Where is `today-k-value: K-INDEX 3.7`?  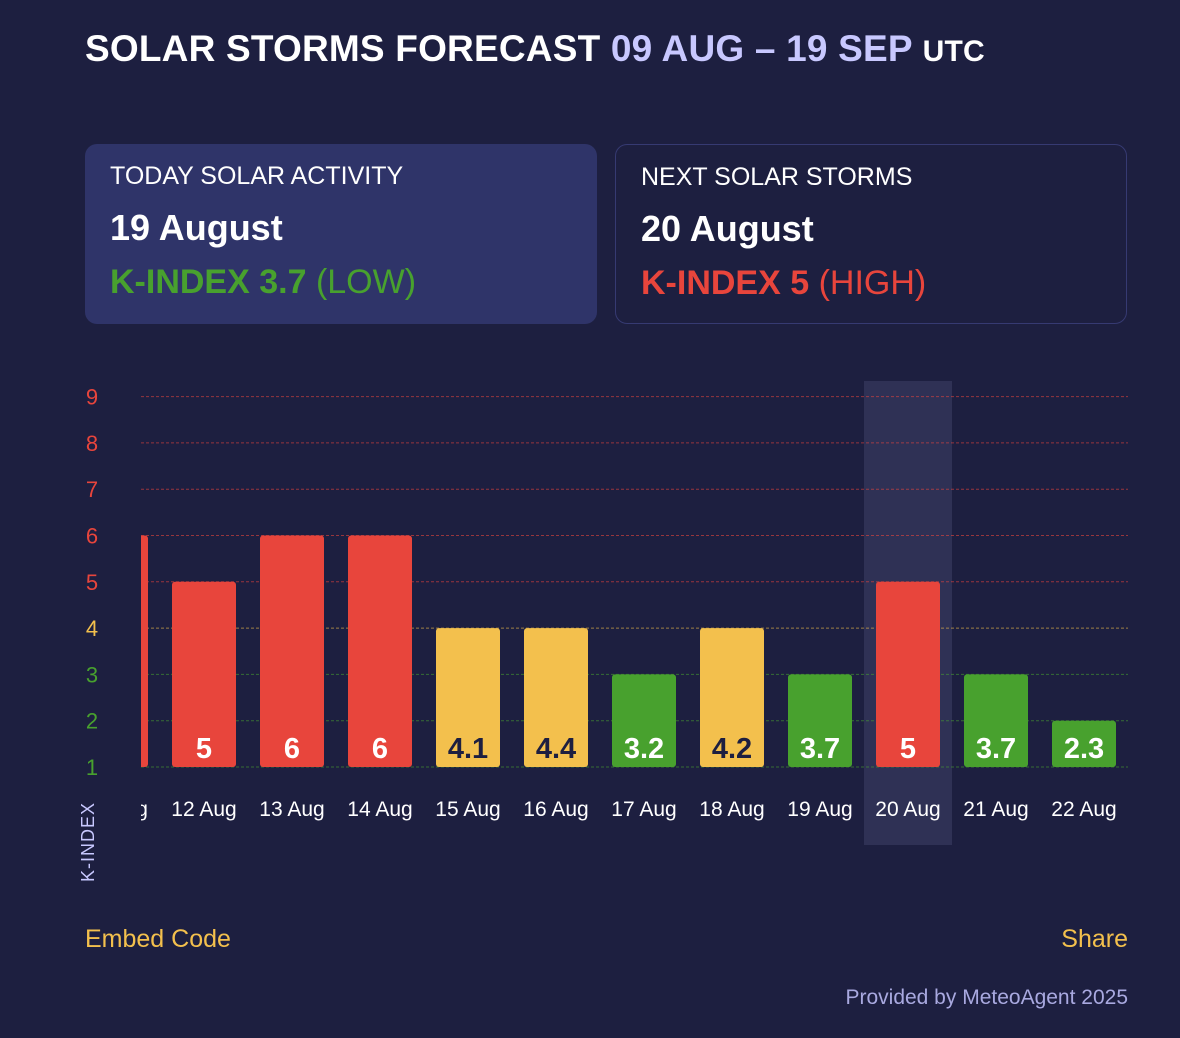 today-k-value: K-INDEX 3.7 is located at coordinates (208, 282).